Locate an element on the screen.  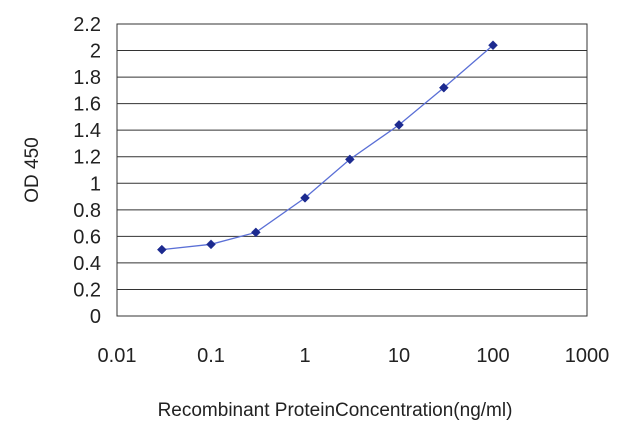
x-axis-label: Recombinant ProteinConcentration(ng/ml) is located at coordinates (335, 410).